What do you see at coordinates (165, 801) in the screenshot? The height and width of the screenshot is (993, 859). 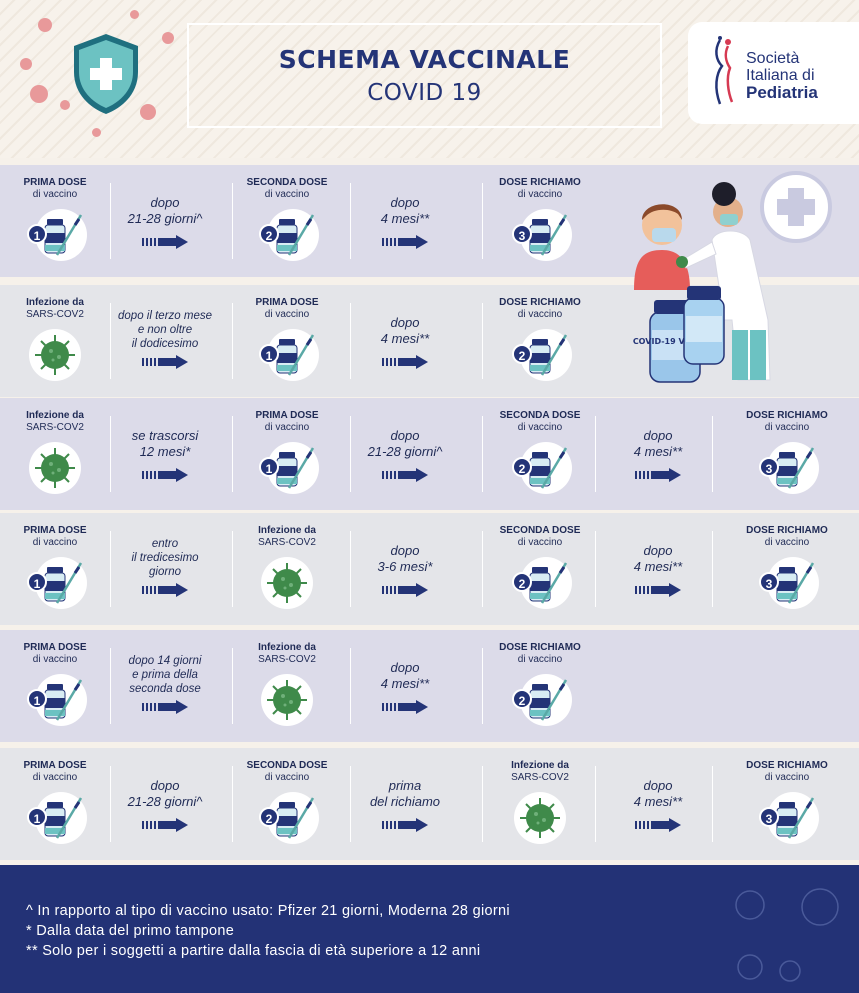 I see `interval-text: 21-28 giorni^` at bounding box center [165, 801].